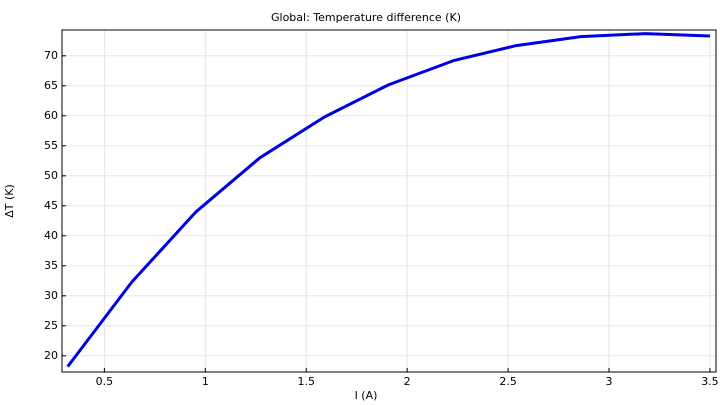 The height and width of the screenshot is (405, 720). Describe the element at coordinates (51, 145) in the screenshot. I see `y-tick-label: 55` at that location.